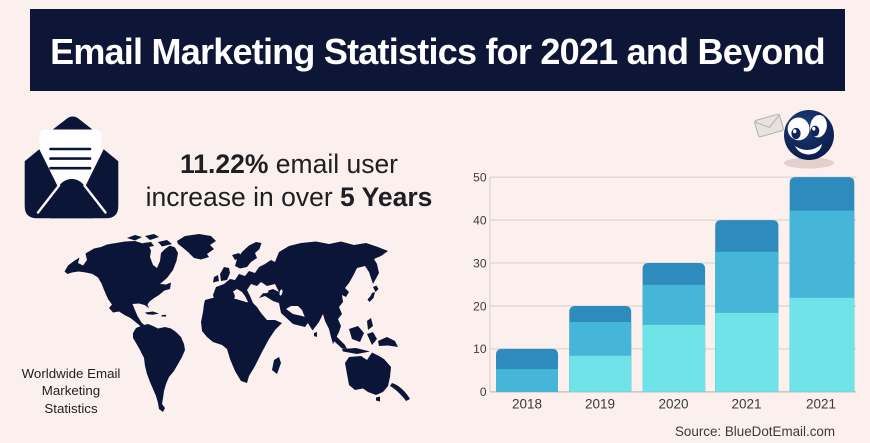 This screenshot has height=443, width=870. I want to click on svg-text: 2019, so click(600, 403).